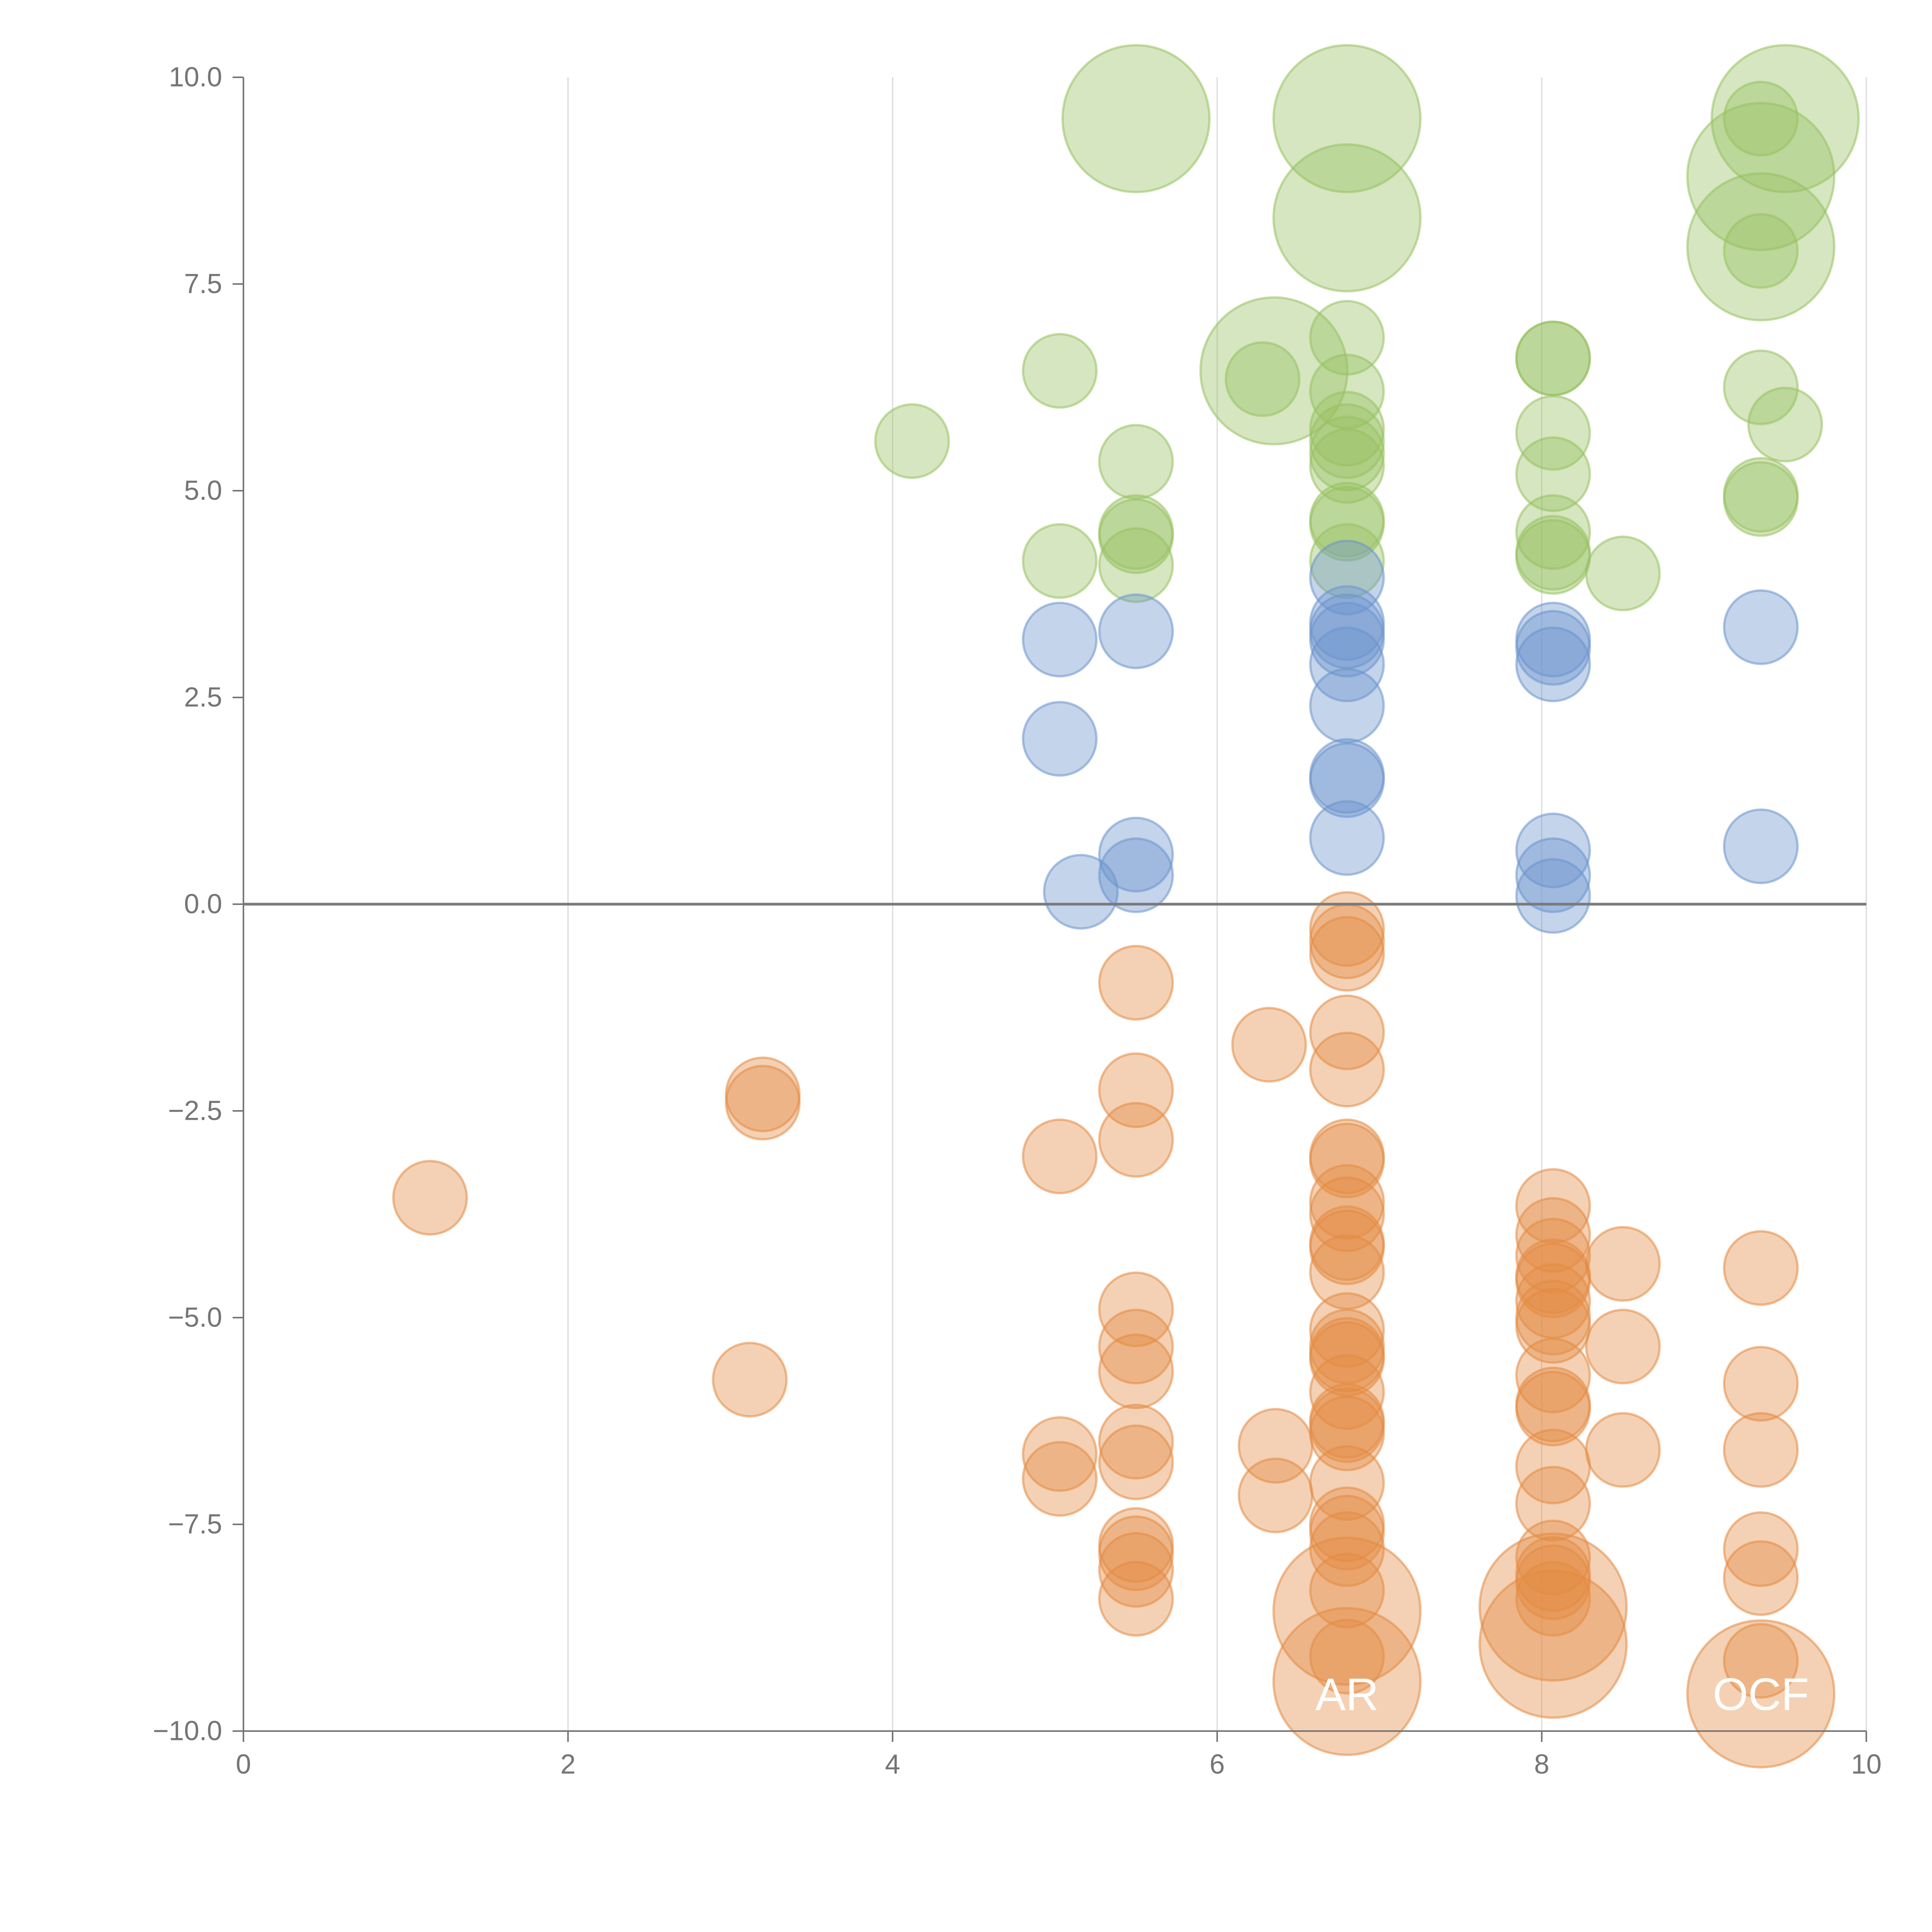  What do you see at coordinates (196, 78) in the screenshot?
I see `y-tick-label: 10.0` at bounding box center [196, 78].